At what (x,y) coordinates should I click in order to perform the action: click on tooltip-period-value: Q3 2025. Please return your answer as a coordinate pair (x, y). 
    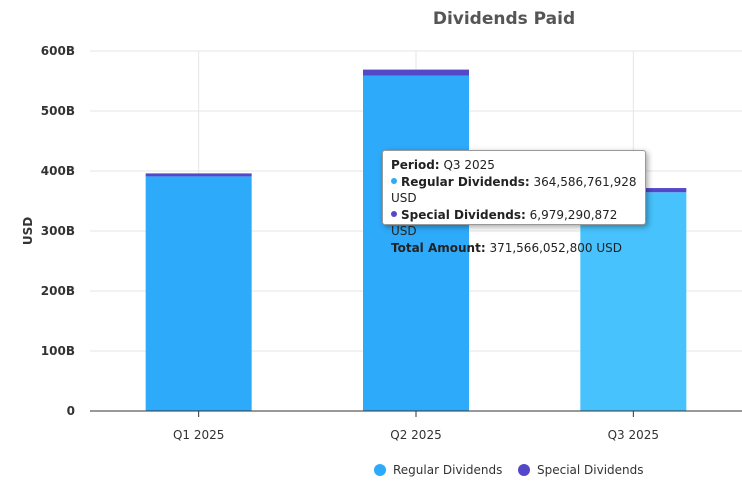
    Looking at the image, I should click on (469, 165).